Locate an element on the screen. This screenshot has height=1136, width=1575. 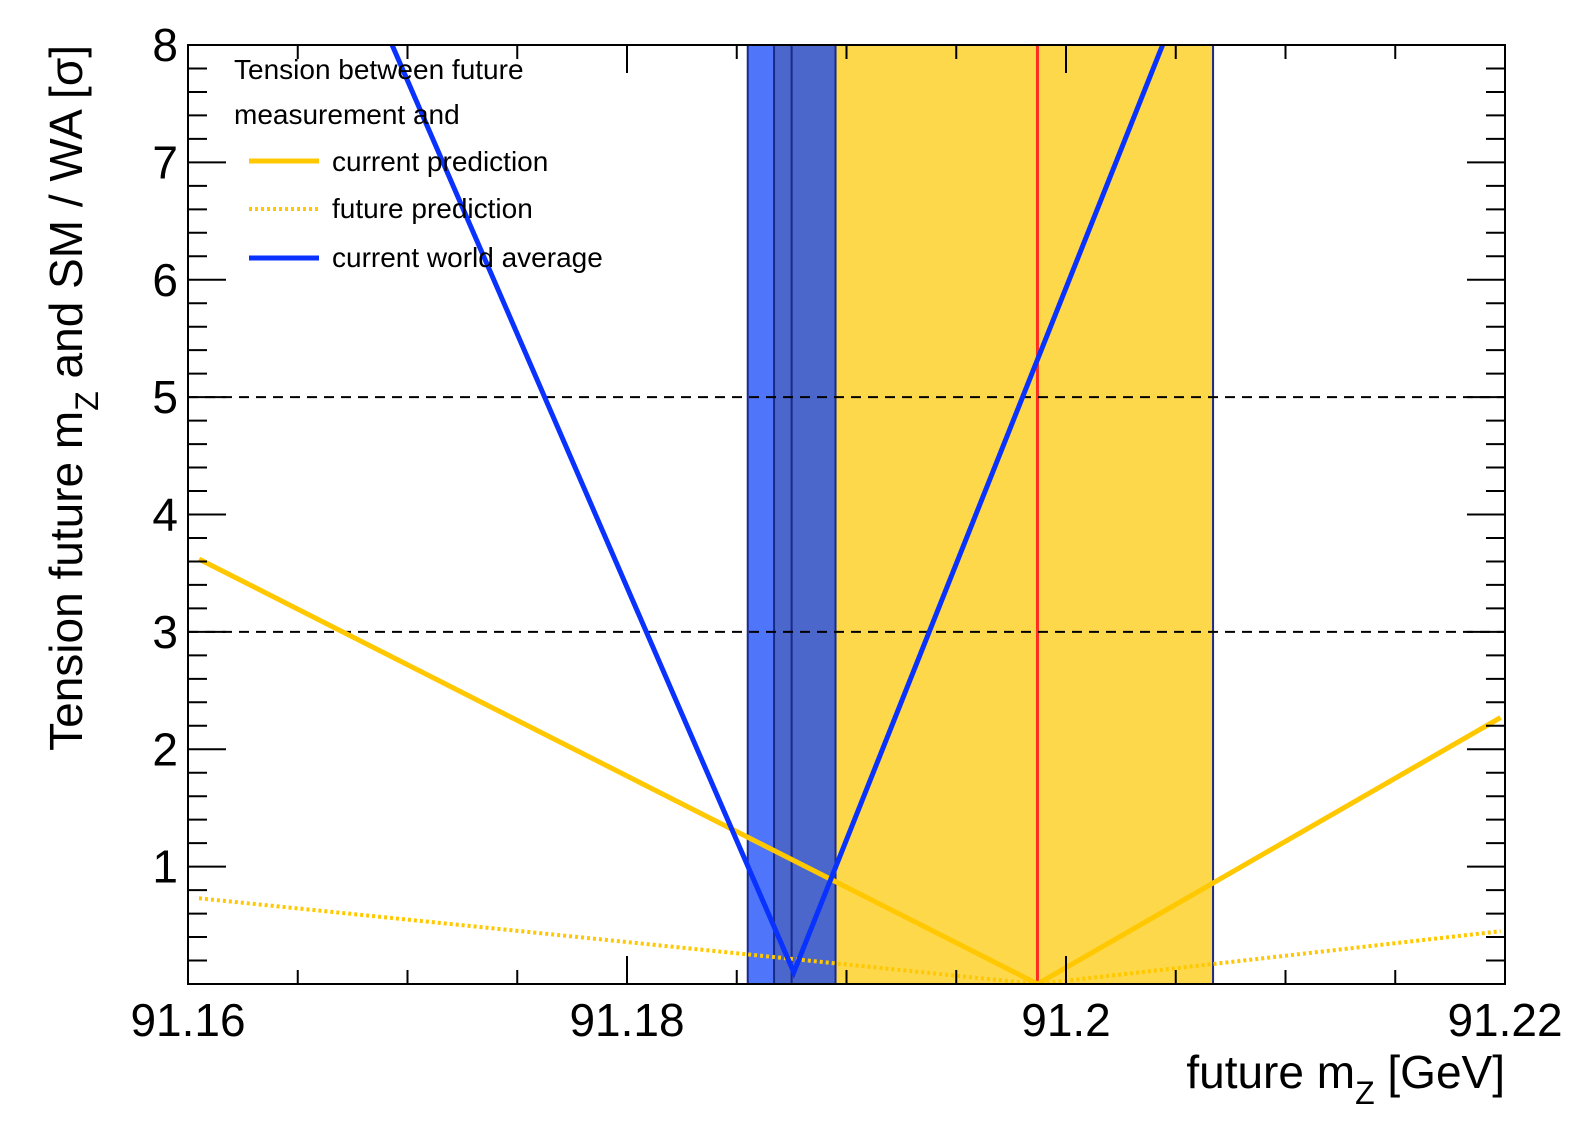
y-axis-title-subscript: Z is located at coordinates (87, 401).